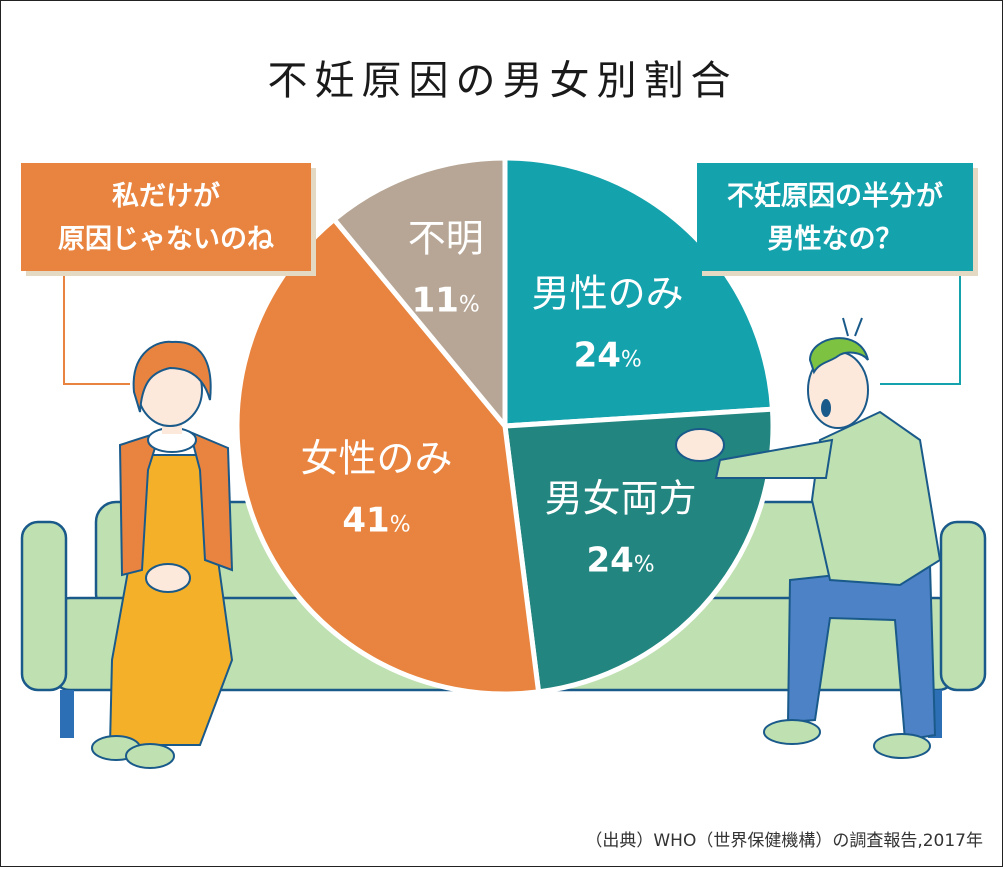  I want to click on left-bubble-connector, so click(96, 328).